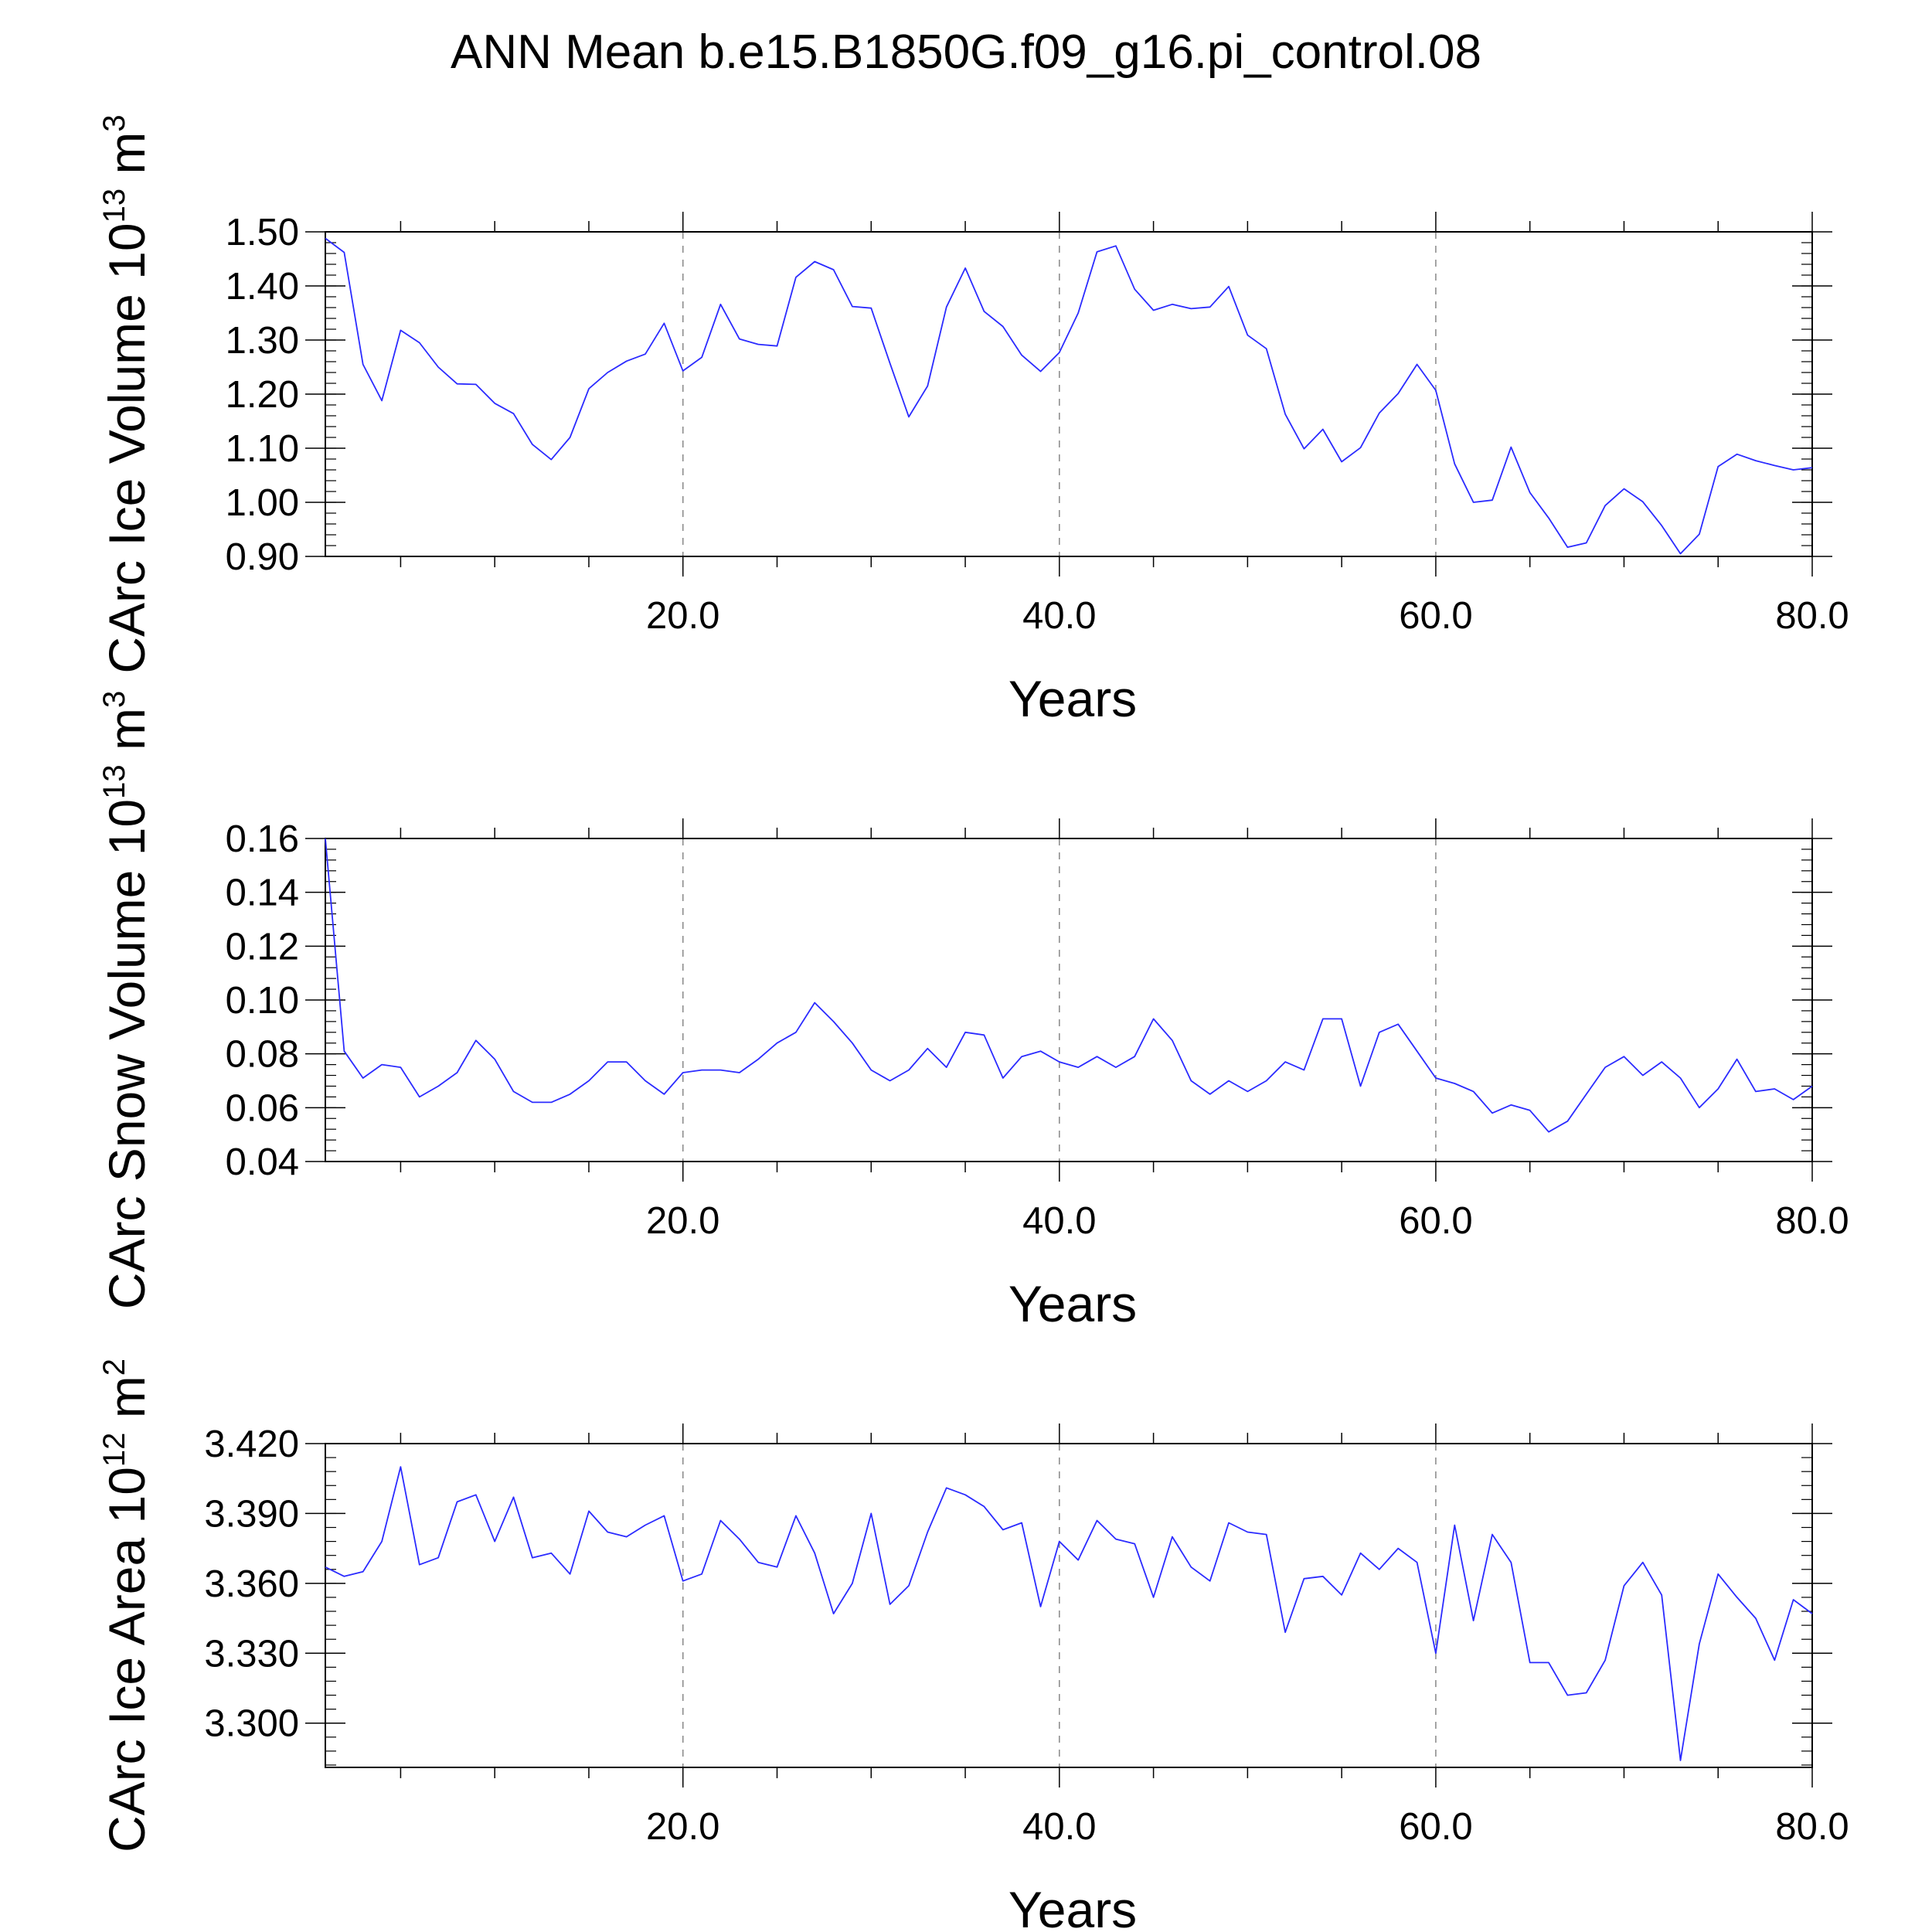 The height and width of the screenshot is (1932, 1932). What do you see at coordinates (127, 1054) in the screenshot?
I see `y-axis-title-part: CArc Snow Volume 10` at bounding box center [127, 1054].